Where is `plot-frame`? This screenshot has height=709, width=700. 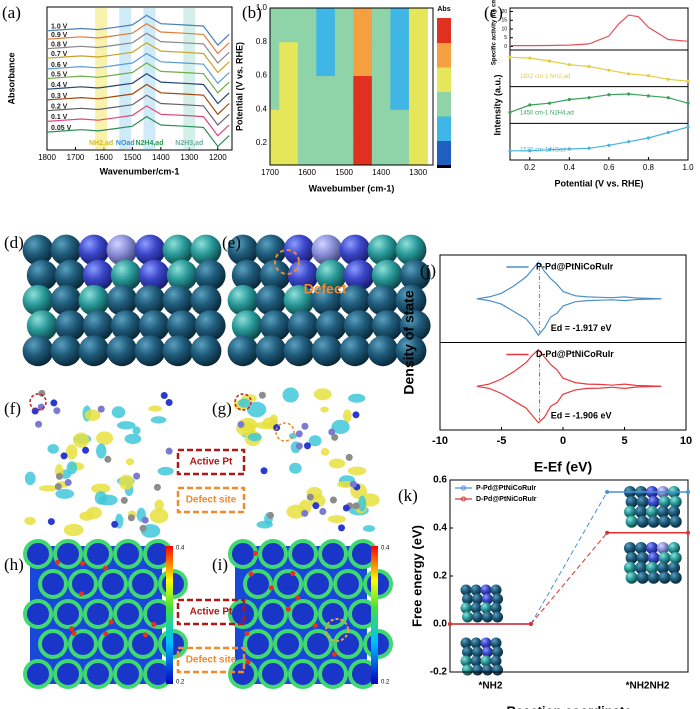
plot-frame is located at coordinates (351, 86).